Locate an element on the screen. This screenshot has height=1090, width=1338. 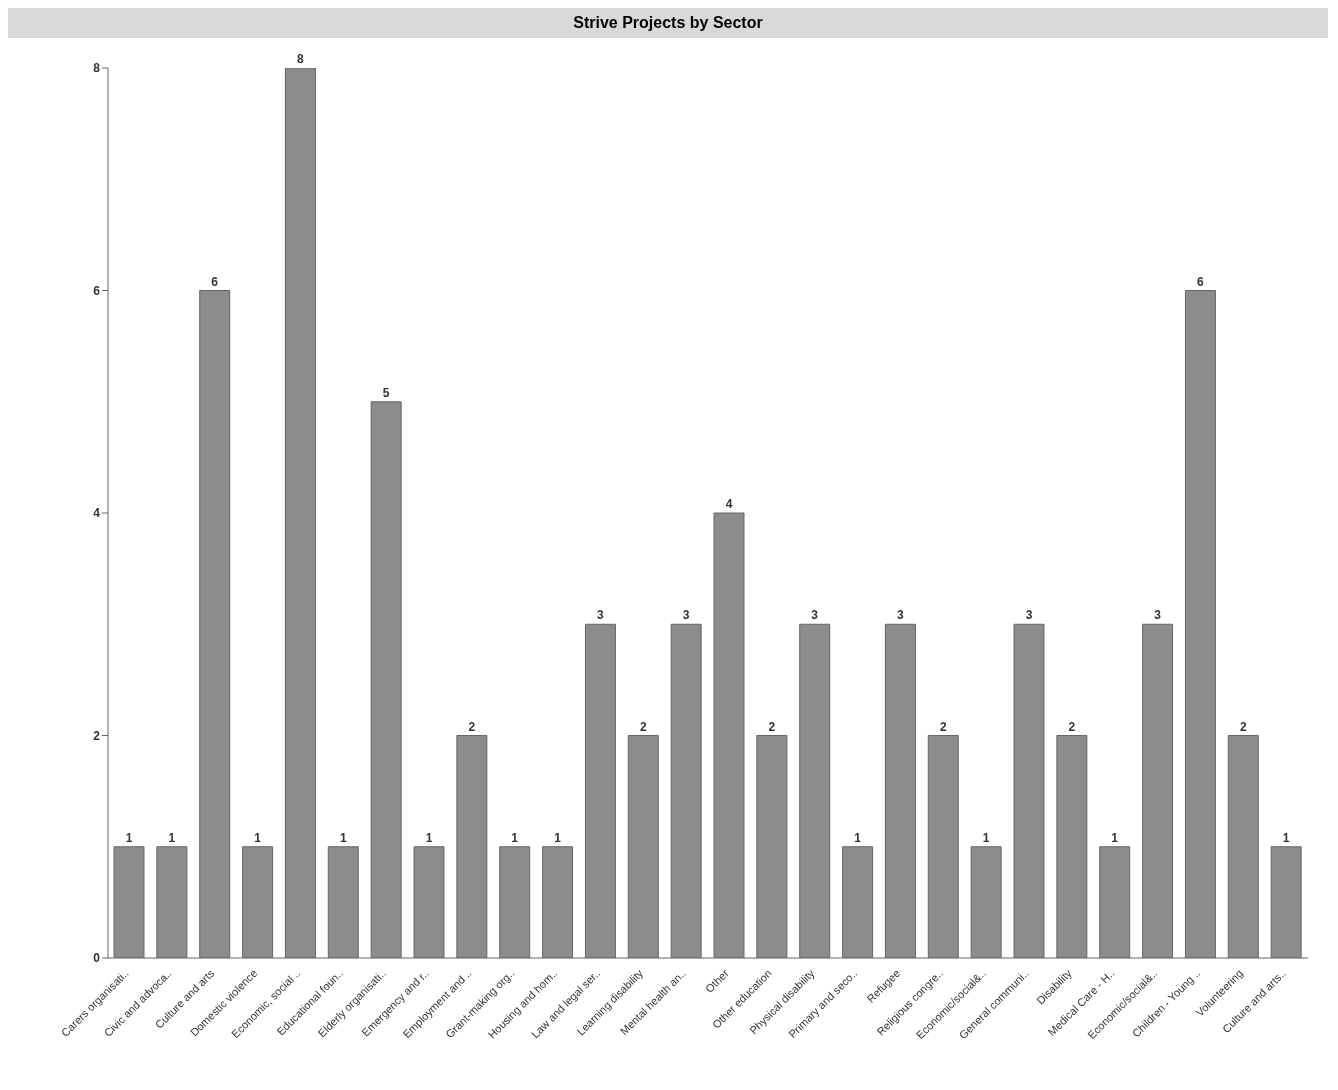
y-tick-label: 0 is located at coordinates (97, 958).